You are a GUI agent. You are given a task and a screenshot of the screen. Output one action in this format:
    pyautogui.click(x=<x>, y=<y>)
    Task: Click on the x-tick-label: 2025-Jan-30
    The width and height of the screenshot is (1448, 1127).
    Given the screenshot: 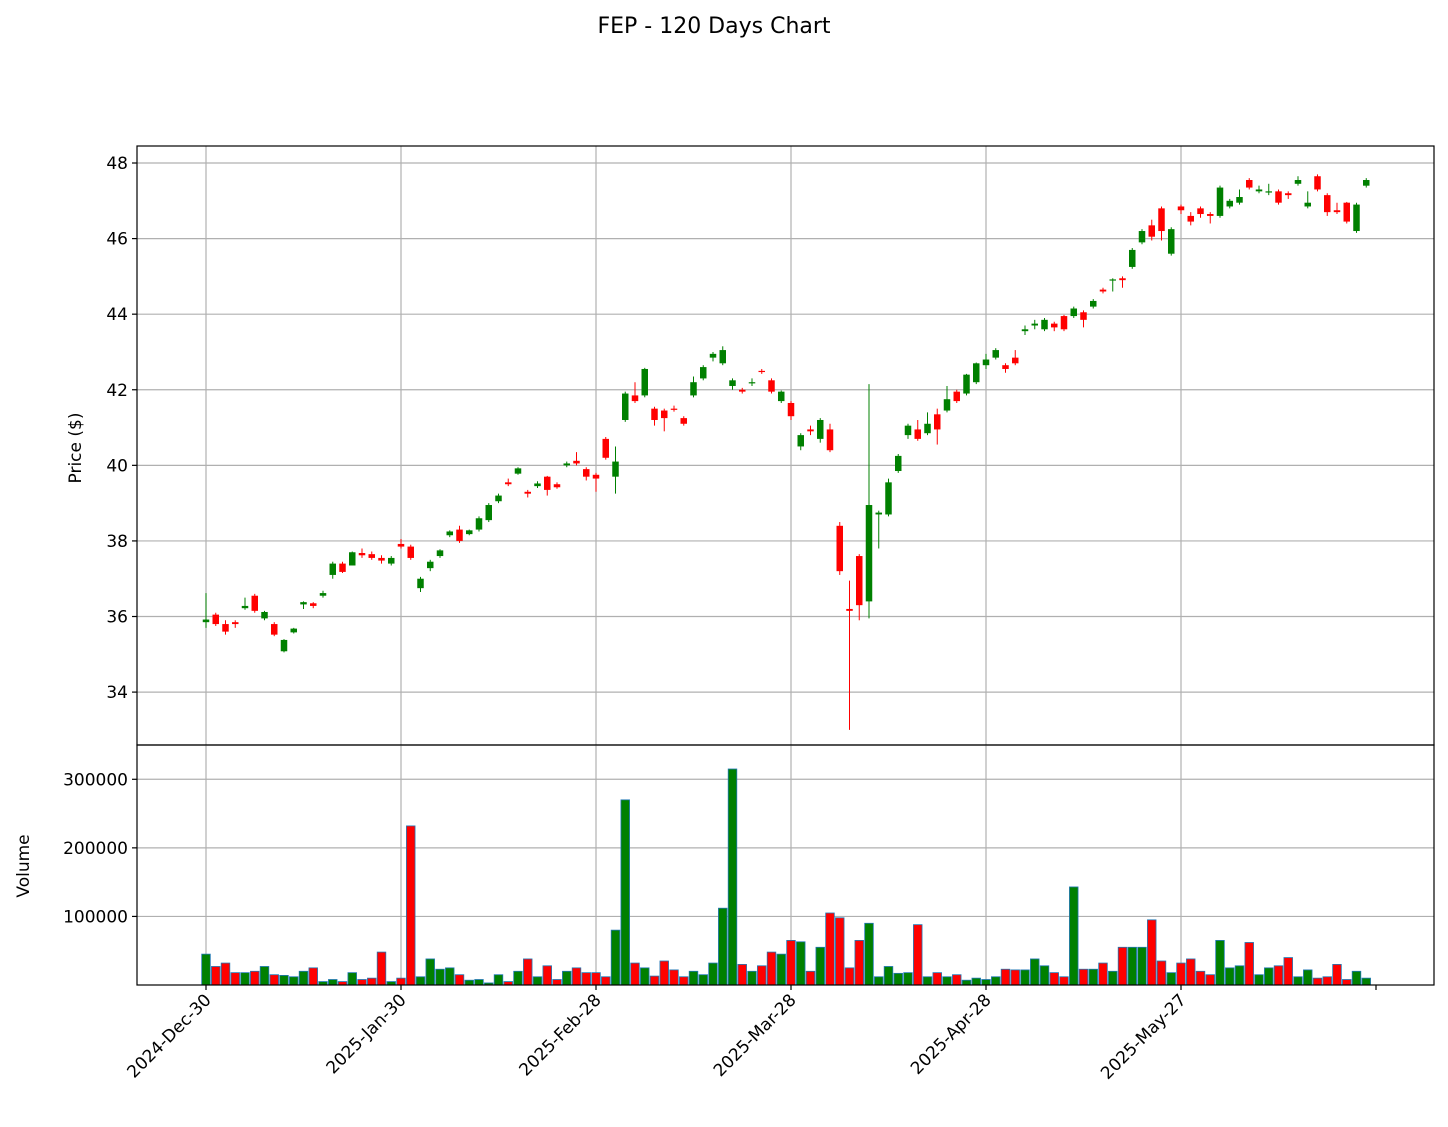 What is the action you would take?
    pyautogui.click(x=367, y=1034)
    